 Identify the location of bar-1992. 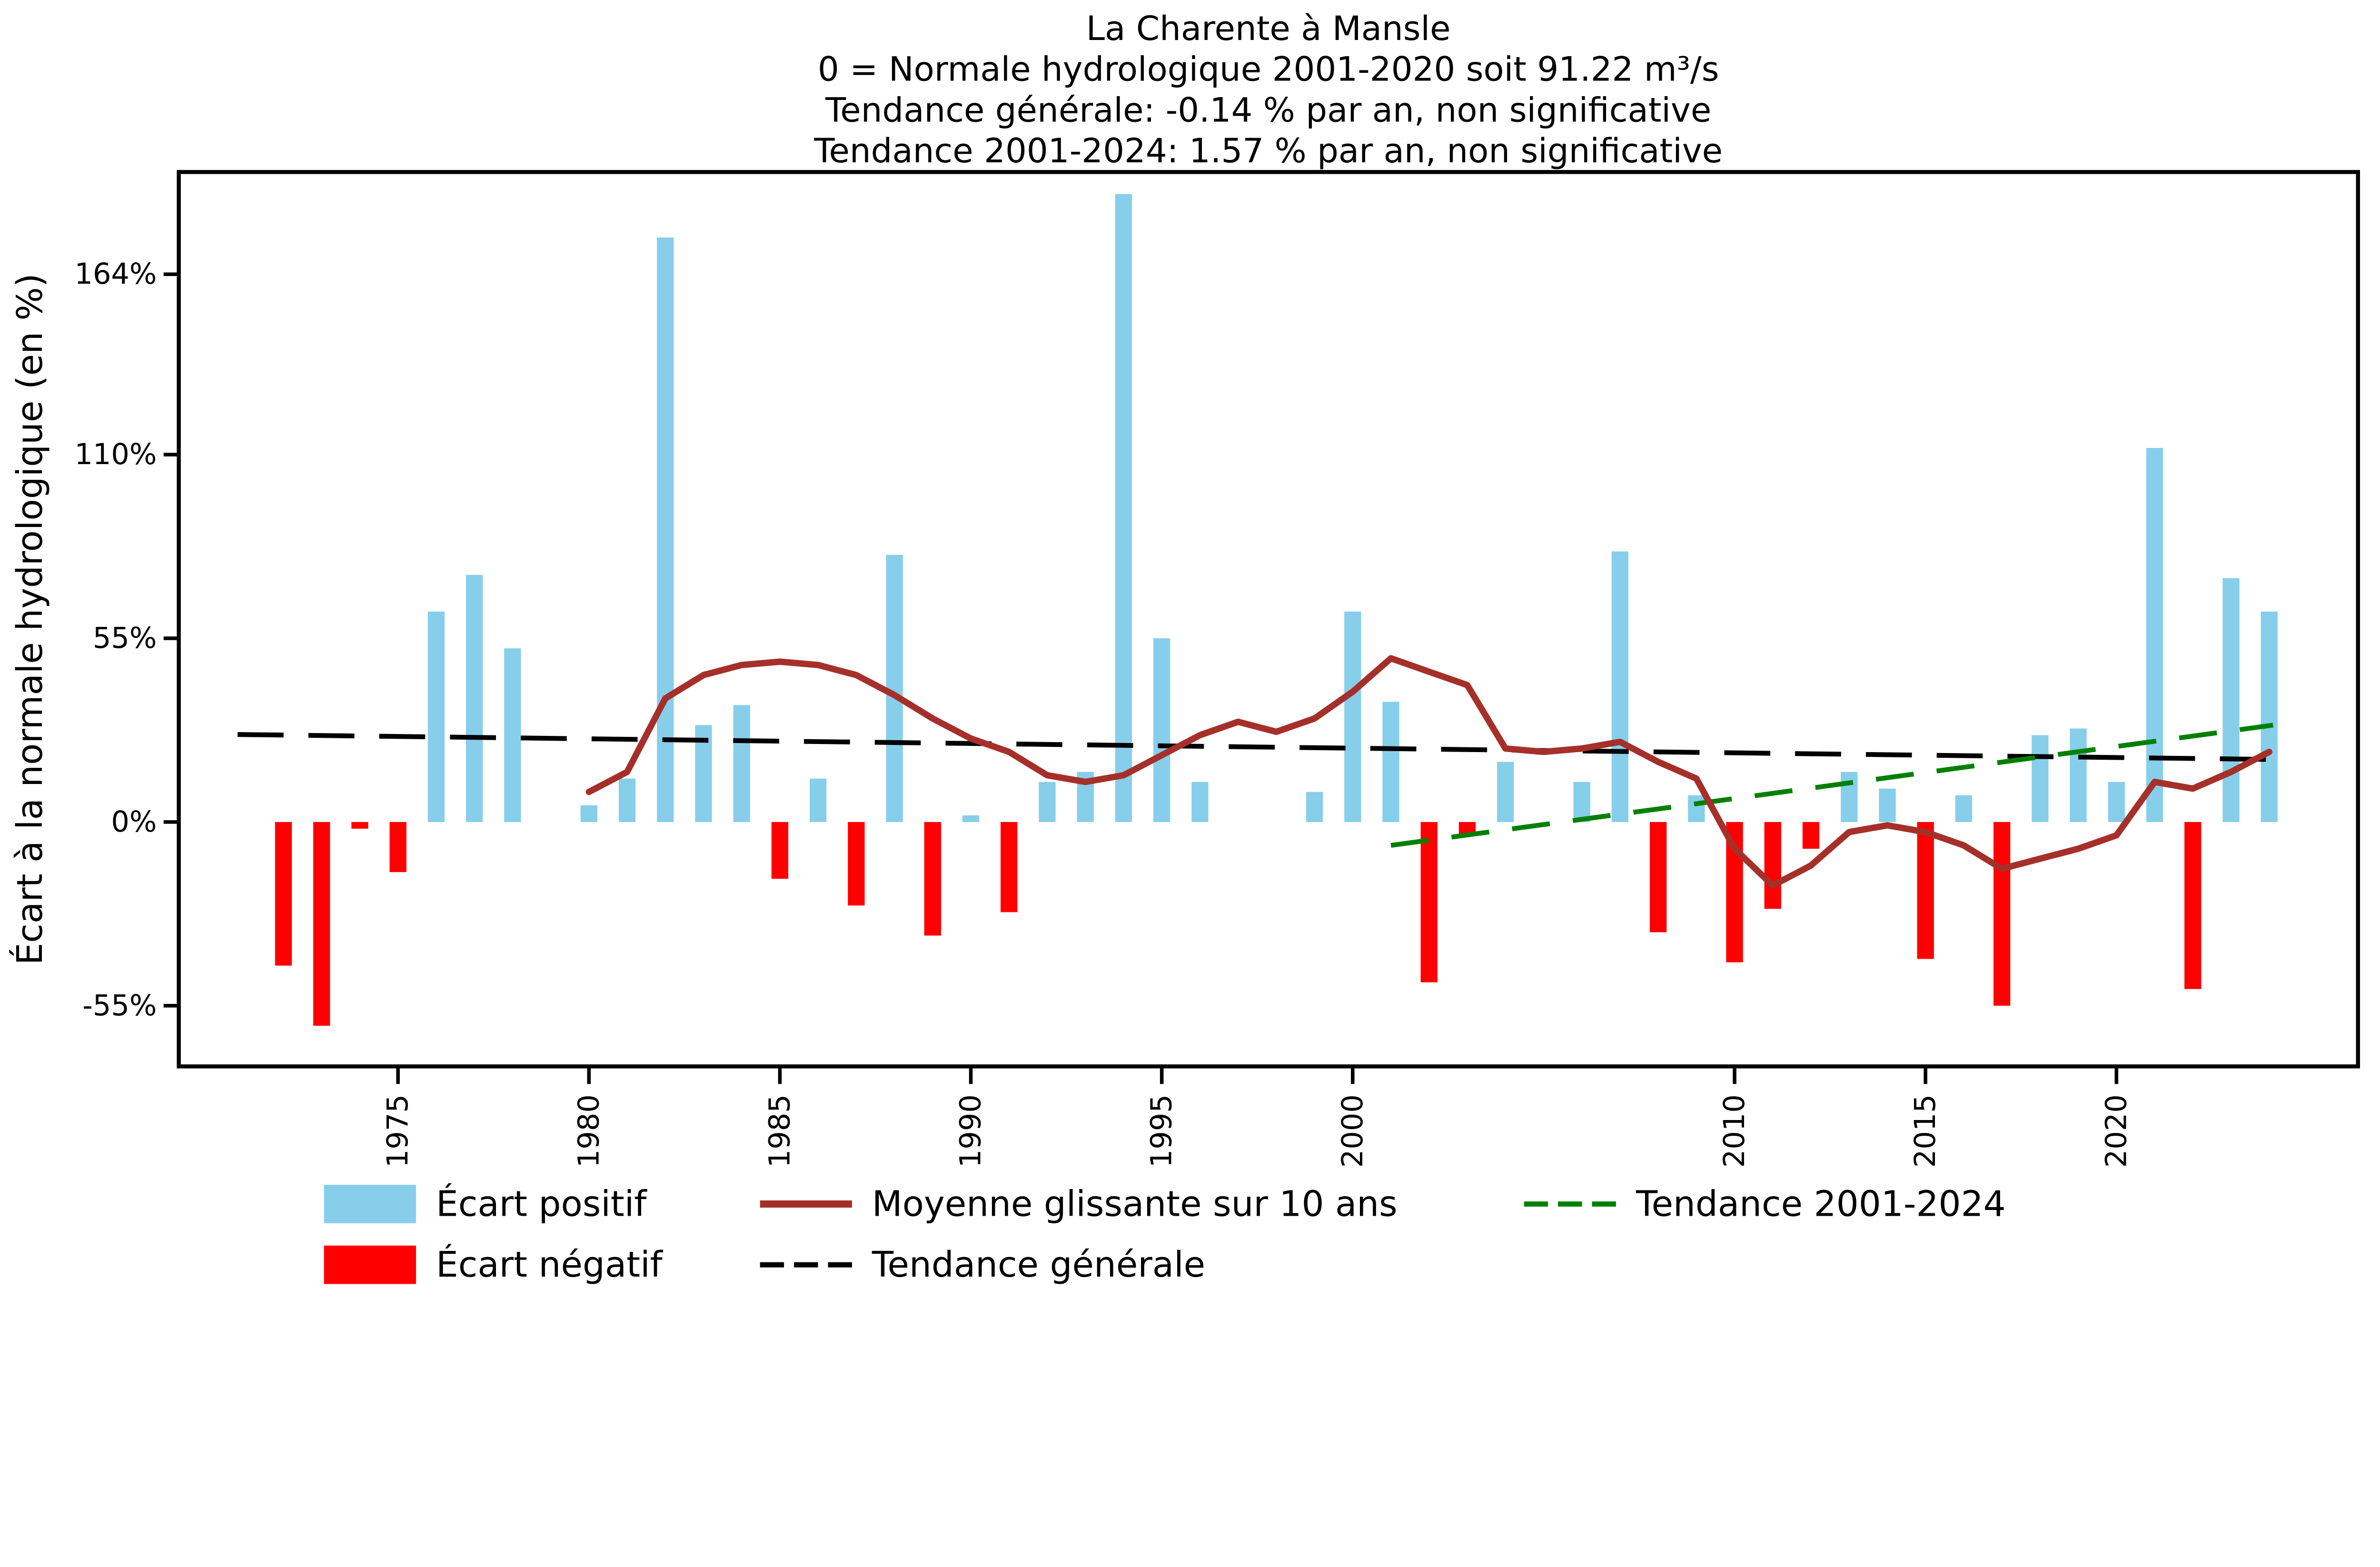
(1047, 802).